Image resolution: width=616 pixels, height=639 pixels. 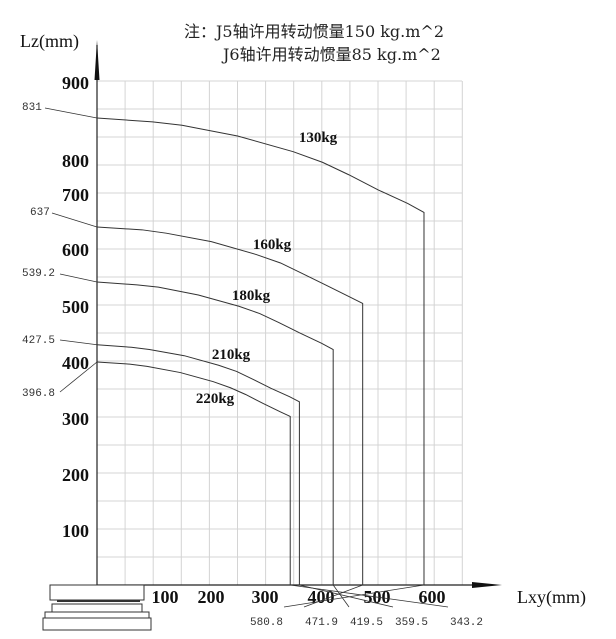 What do you see at coordinates (265, 597) in the screenshot?
I see `x-tick-label: 300` at bounding box center [265, 597].